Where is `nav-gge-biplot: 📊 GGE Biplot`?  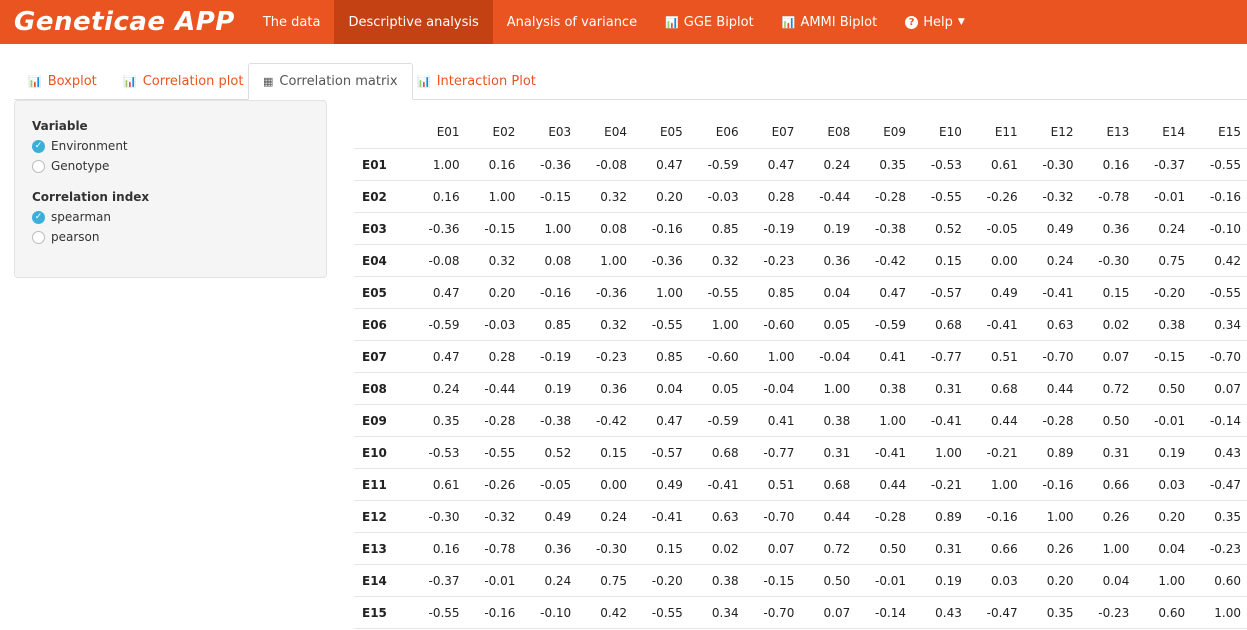
nav-gge-biplot: 📊 GGE Biplot is located at coordinates (709, 22).